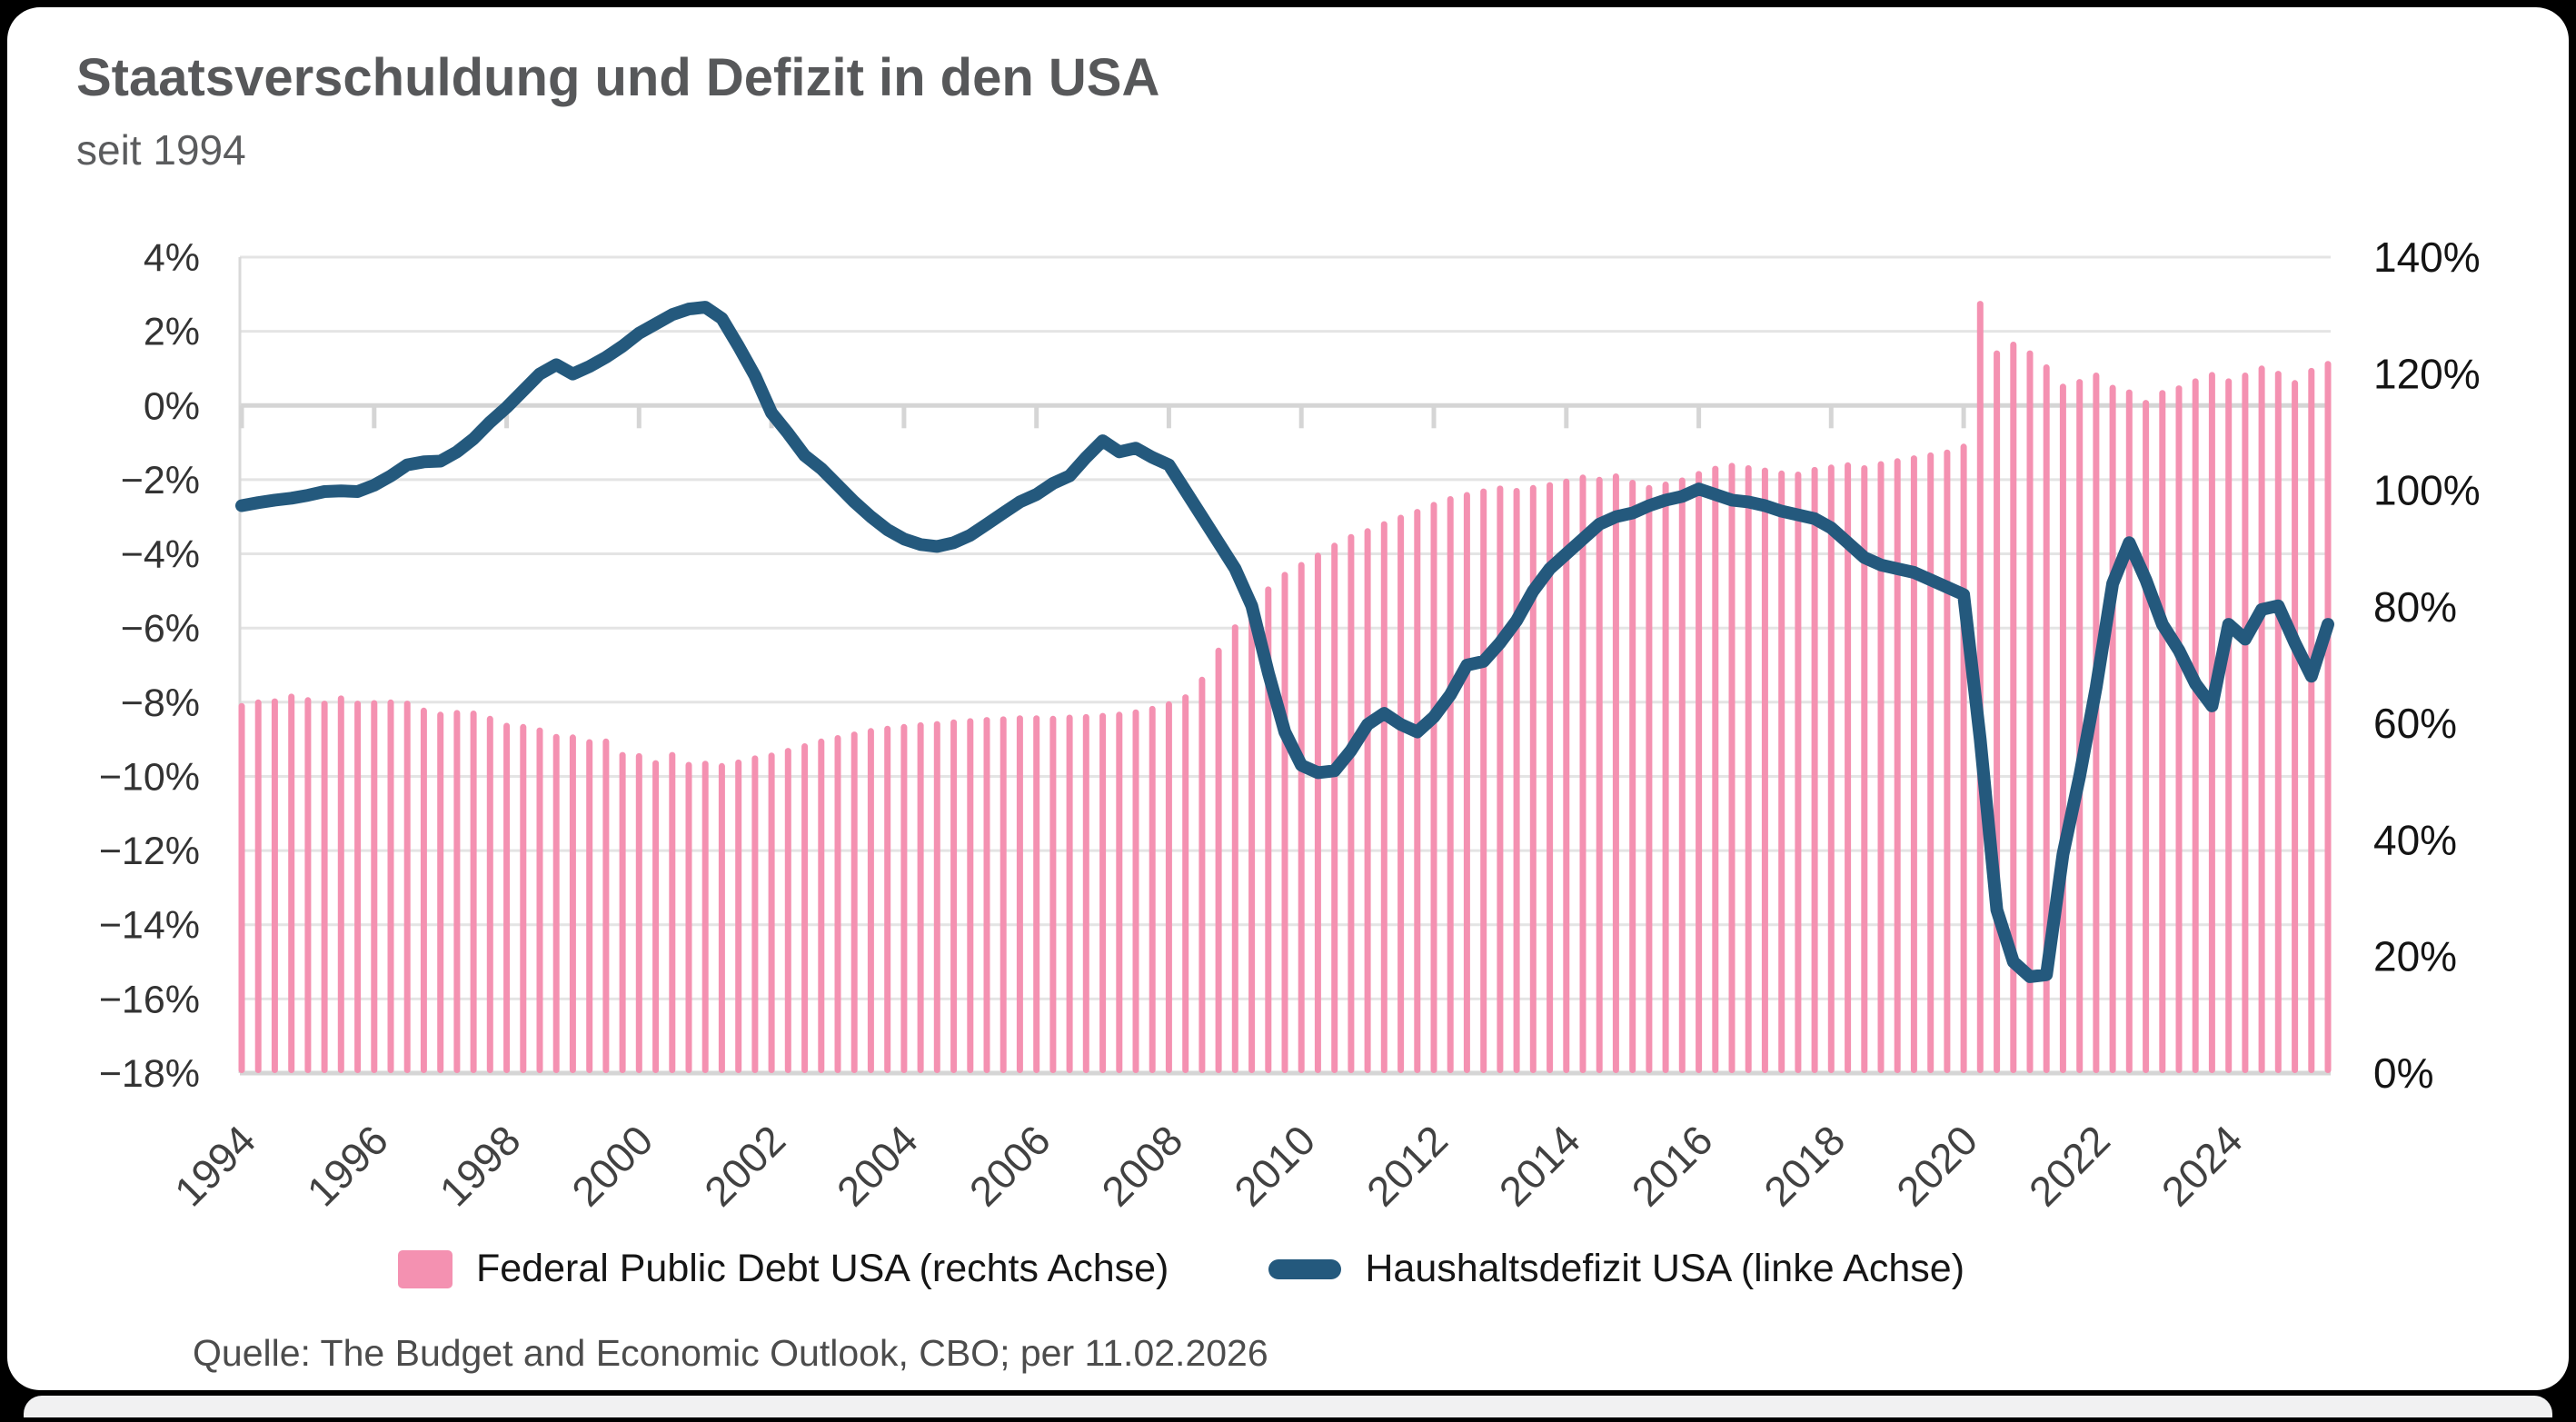  I want to click on svg-text: 80%, so click(2415, 607).